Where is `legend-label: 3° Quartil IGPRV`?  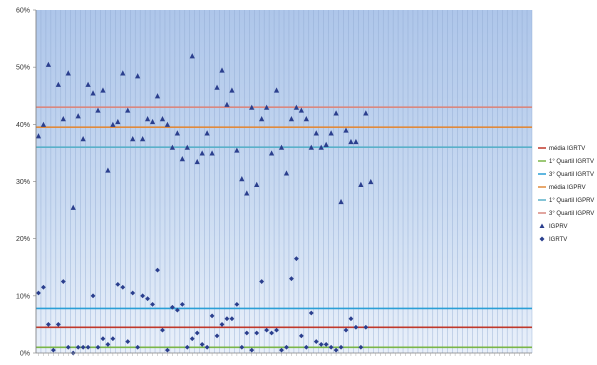 legend-label: 3° Quartil IGPRV is located at coordinates (571, 214).